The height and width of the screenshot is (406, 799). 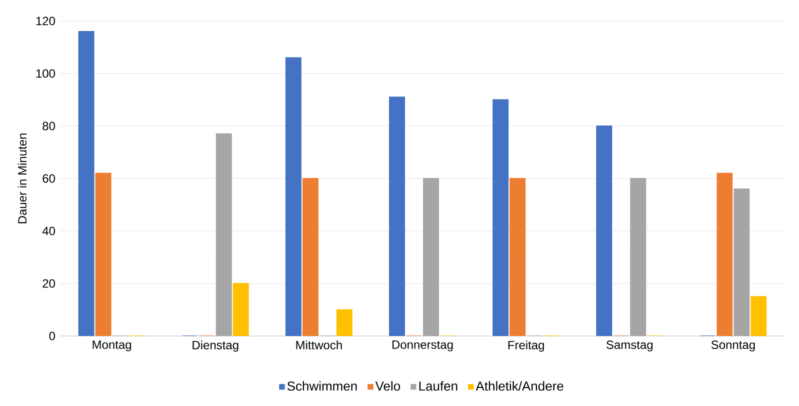 What do you see at coordinates (112, 346) in the screenshot?
I see `x-tick-label: Montag` at bounding box center [112, 346].